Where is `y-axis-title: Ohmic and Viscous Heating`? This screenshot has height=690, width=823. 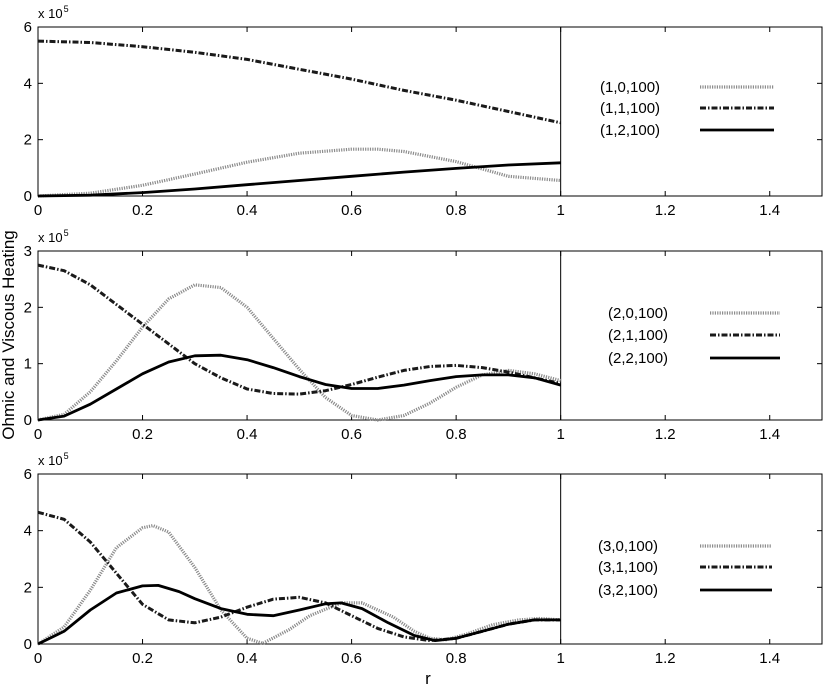 y-axis-title: Ohmic and Viscous Heating is located at coordinates (9, 334).